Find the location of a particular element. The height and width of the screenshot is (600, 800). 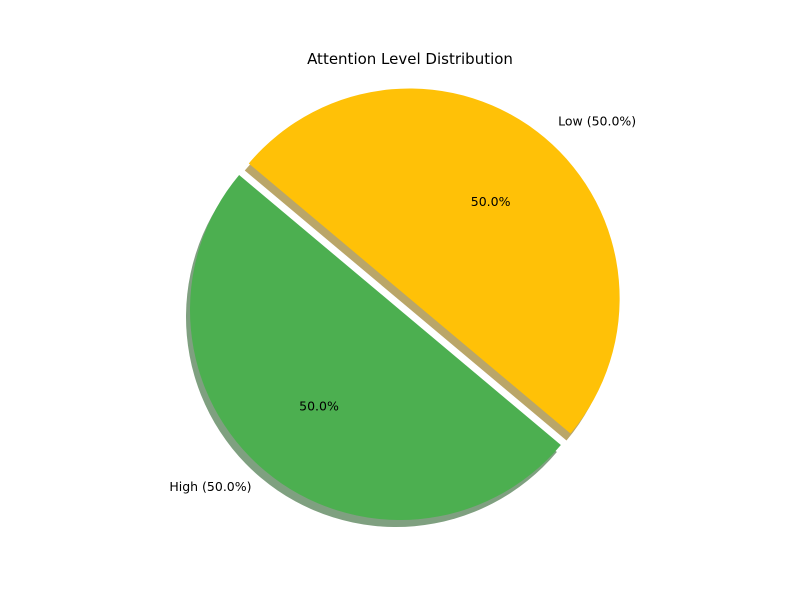

slice-percent-high: 50.0% is located at coordinates (319, 406).